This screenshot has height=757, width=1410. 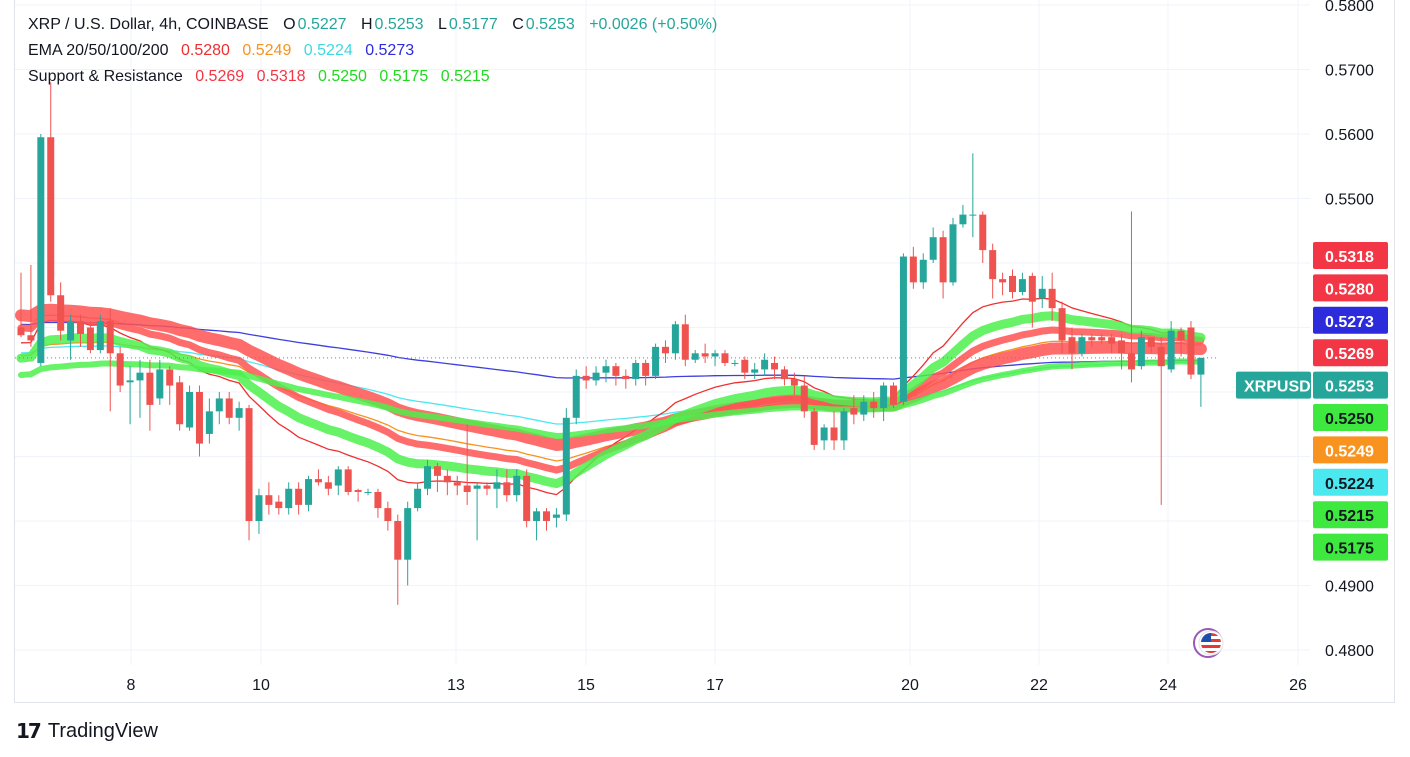 What do you see at coordinates (87, 731) in the screenshot?
I see `tradingview-logo: 17 TradingView` at bounding box center [87, 731].